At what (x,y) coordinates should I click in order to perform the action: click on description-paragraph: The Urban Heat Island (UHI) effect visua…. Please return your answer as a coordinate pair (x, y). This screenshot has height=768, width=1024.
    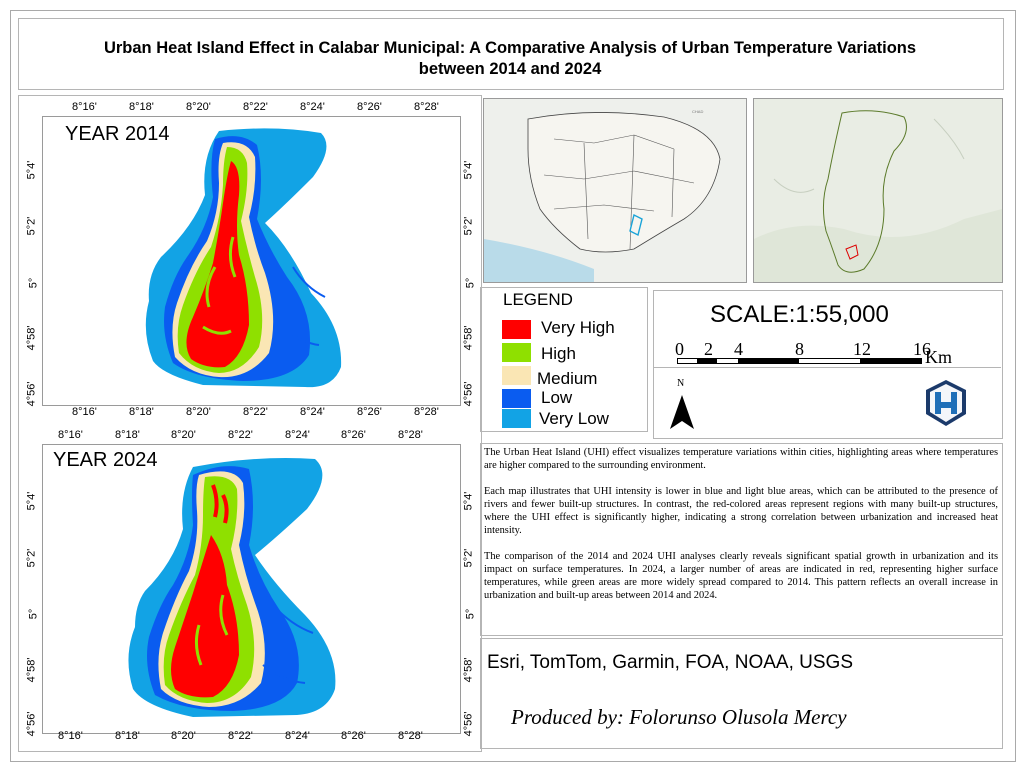
    Looking at the image, I should click on (741, 459).